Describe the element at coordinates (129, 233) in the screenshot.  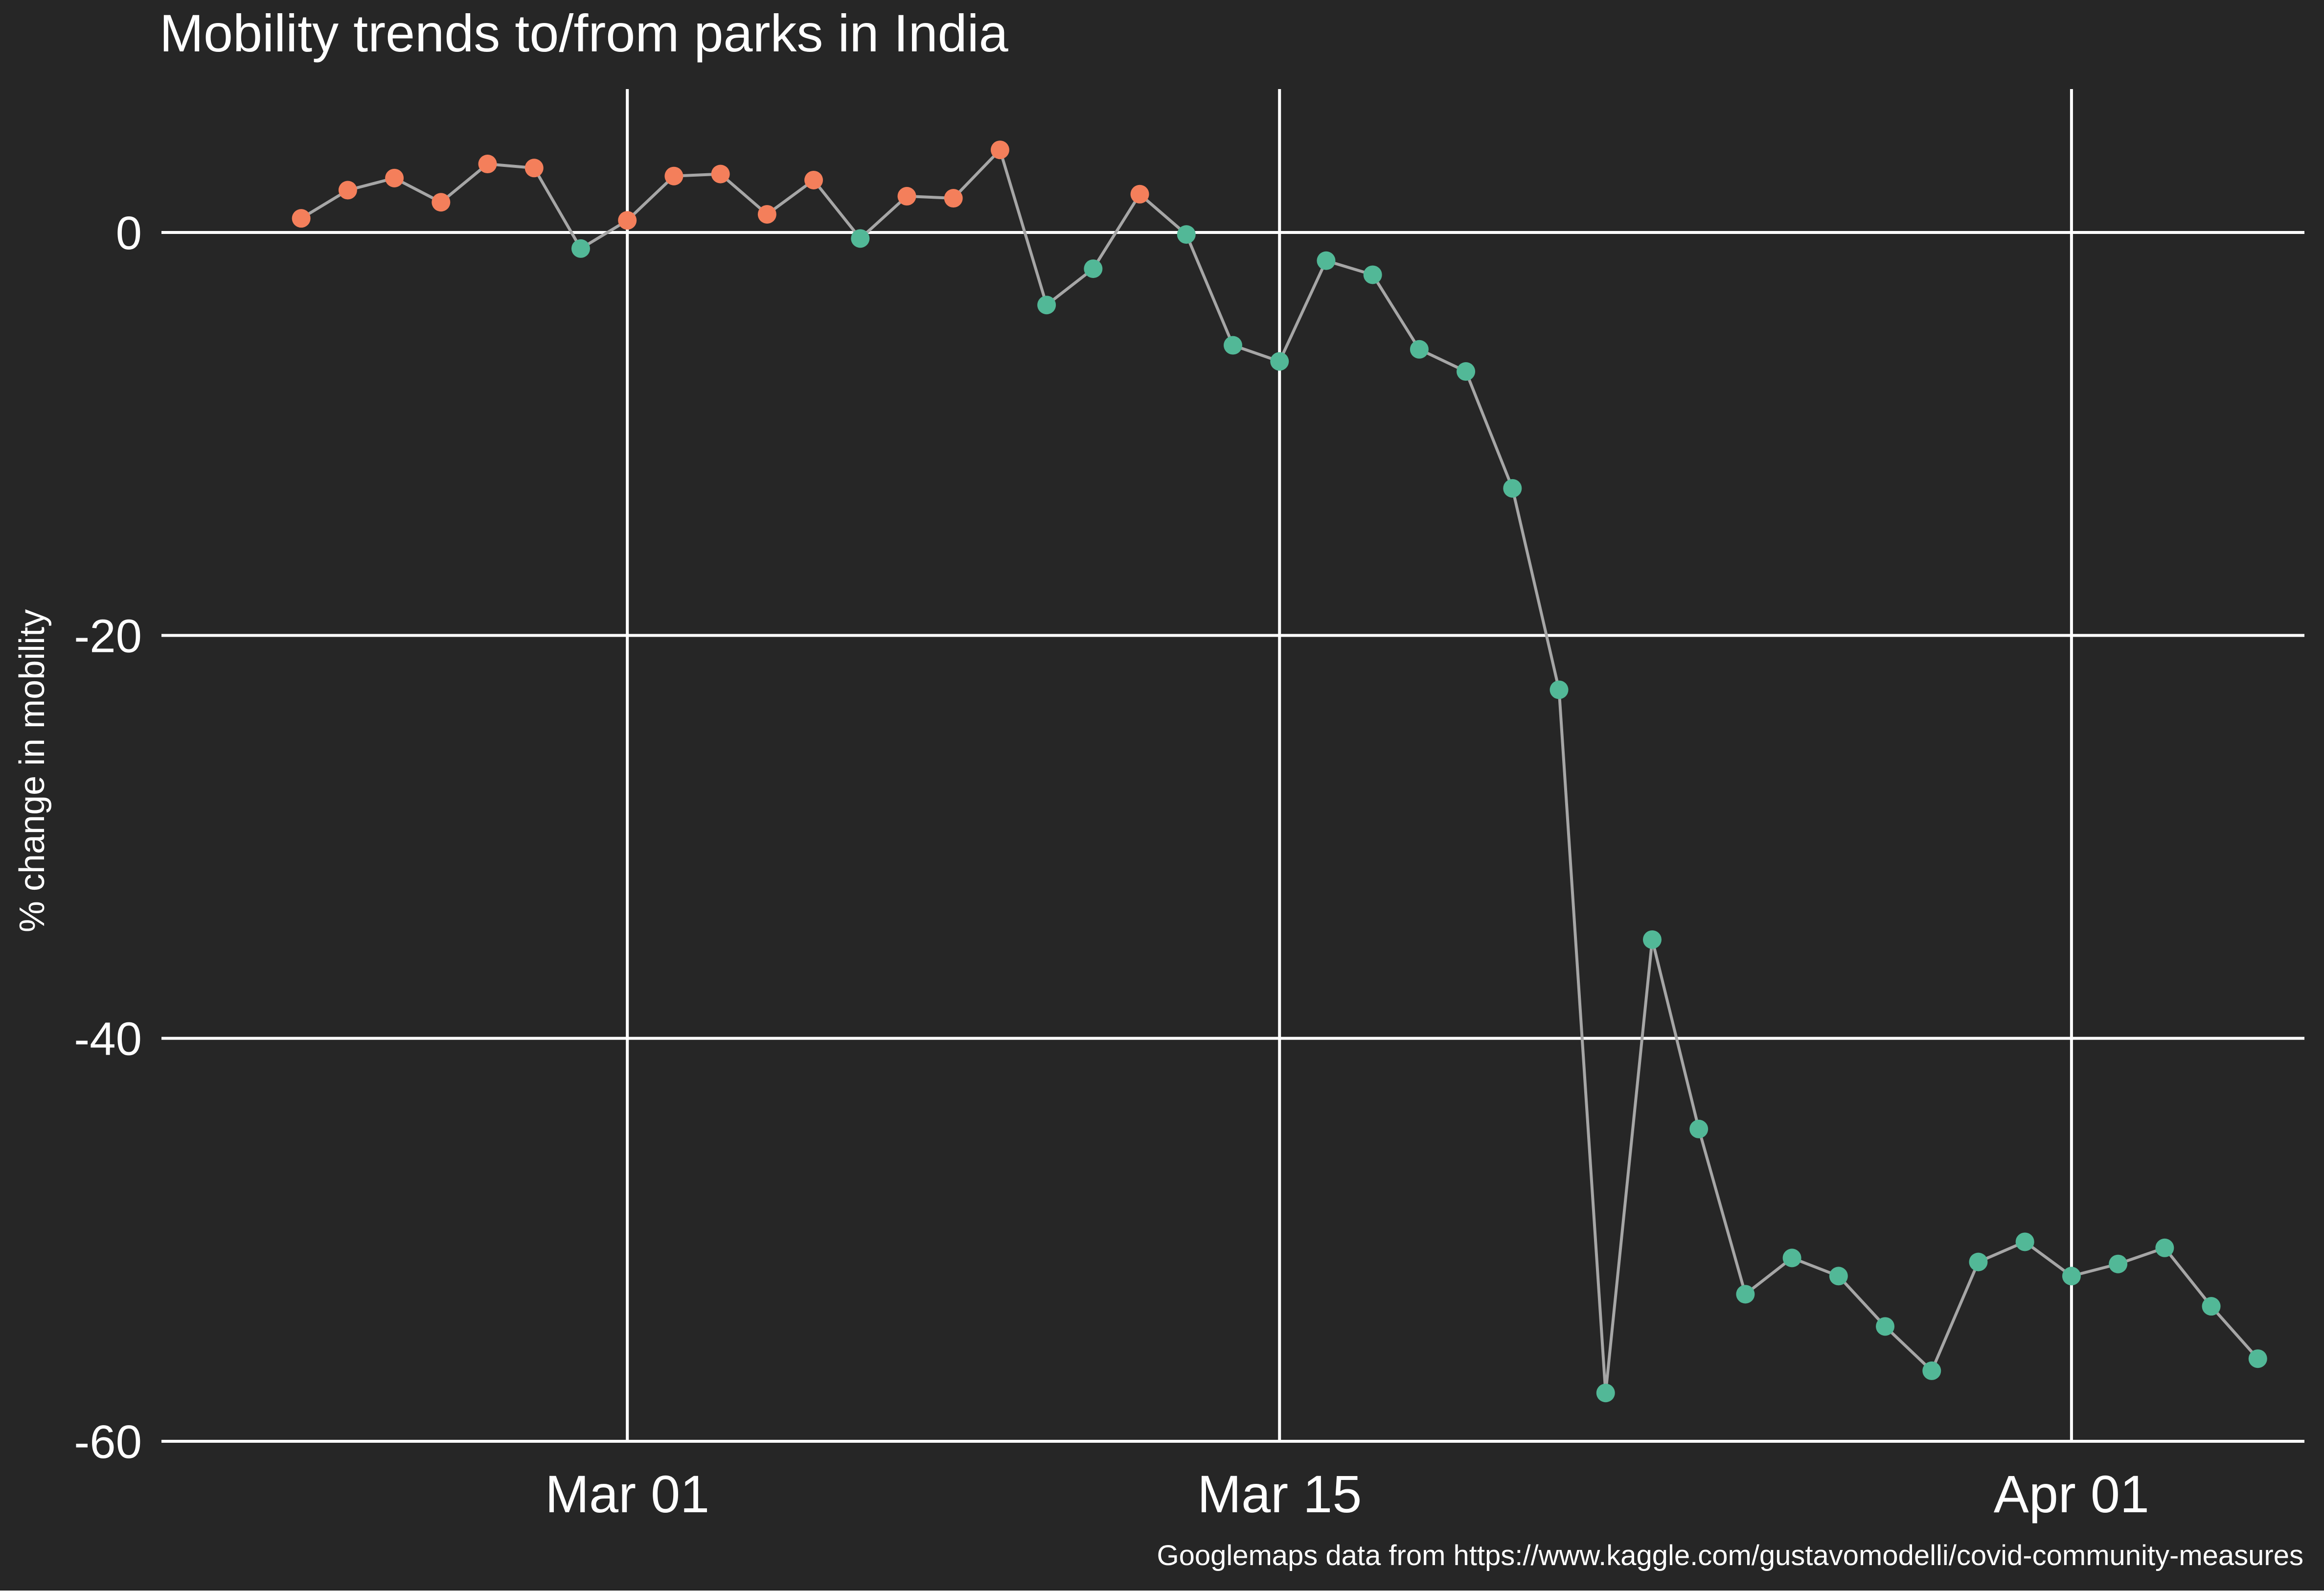
I see `y-tick-label: 0` at that location.